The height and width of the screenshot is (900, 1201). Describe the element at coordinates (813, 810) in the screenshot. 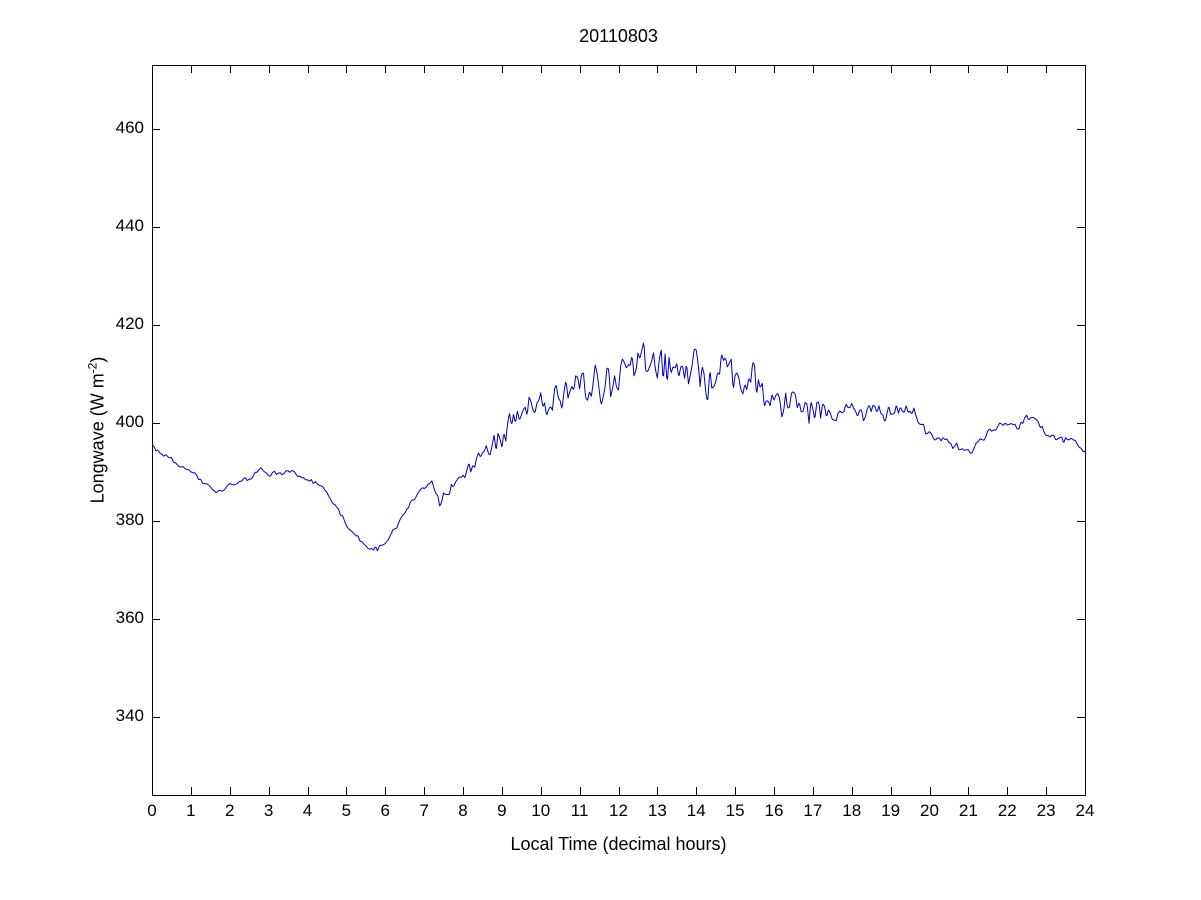

I see `x-tick-label: 17` at that location.